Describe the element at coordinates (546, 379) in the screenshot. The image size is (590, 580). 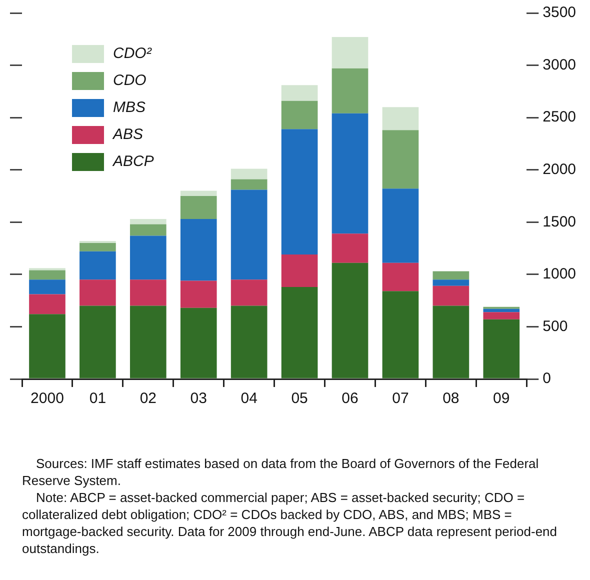
I see `y-tick-label: 0` at that location.